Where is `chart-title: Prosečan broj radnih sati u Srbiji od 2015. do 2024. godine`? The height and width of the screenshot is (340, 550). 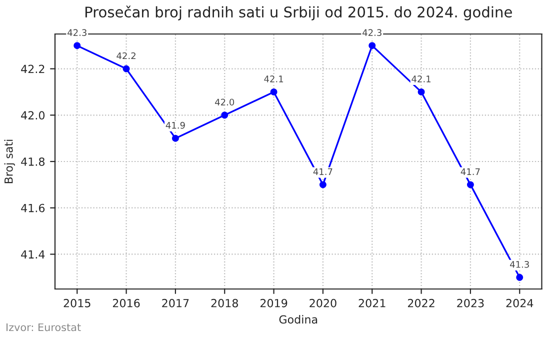 chart-title: Prosečan broj radnih sati u Srbiji od 2015. do 2024. godine is located at coordinates (298, 13).